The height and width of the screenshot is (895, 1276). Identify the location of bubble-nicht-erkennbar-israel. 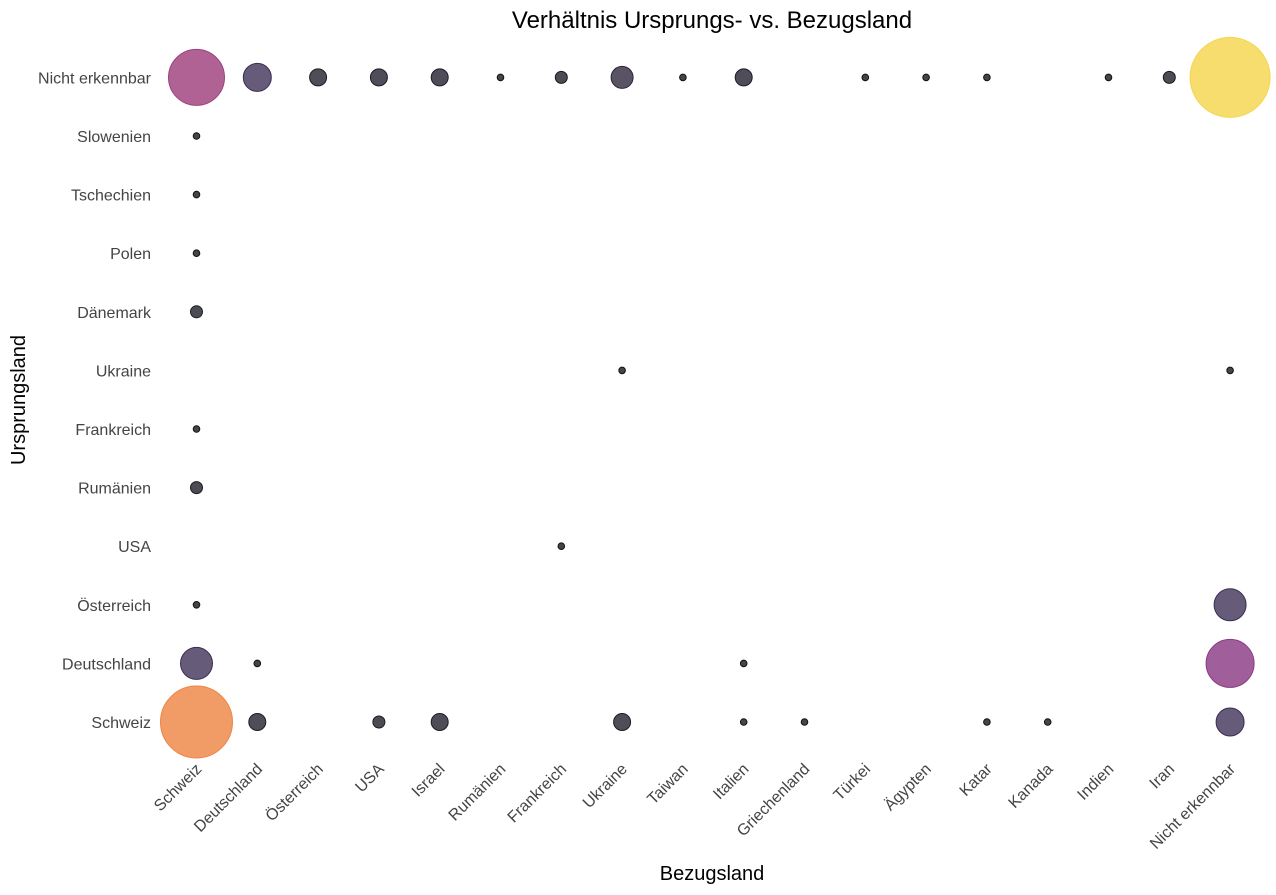
(439, 77).